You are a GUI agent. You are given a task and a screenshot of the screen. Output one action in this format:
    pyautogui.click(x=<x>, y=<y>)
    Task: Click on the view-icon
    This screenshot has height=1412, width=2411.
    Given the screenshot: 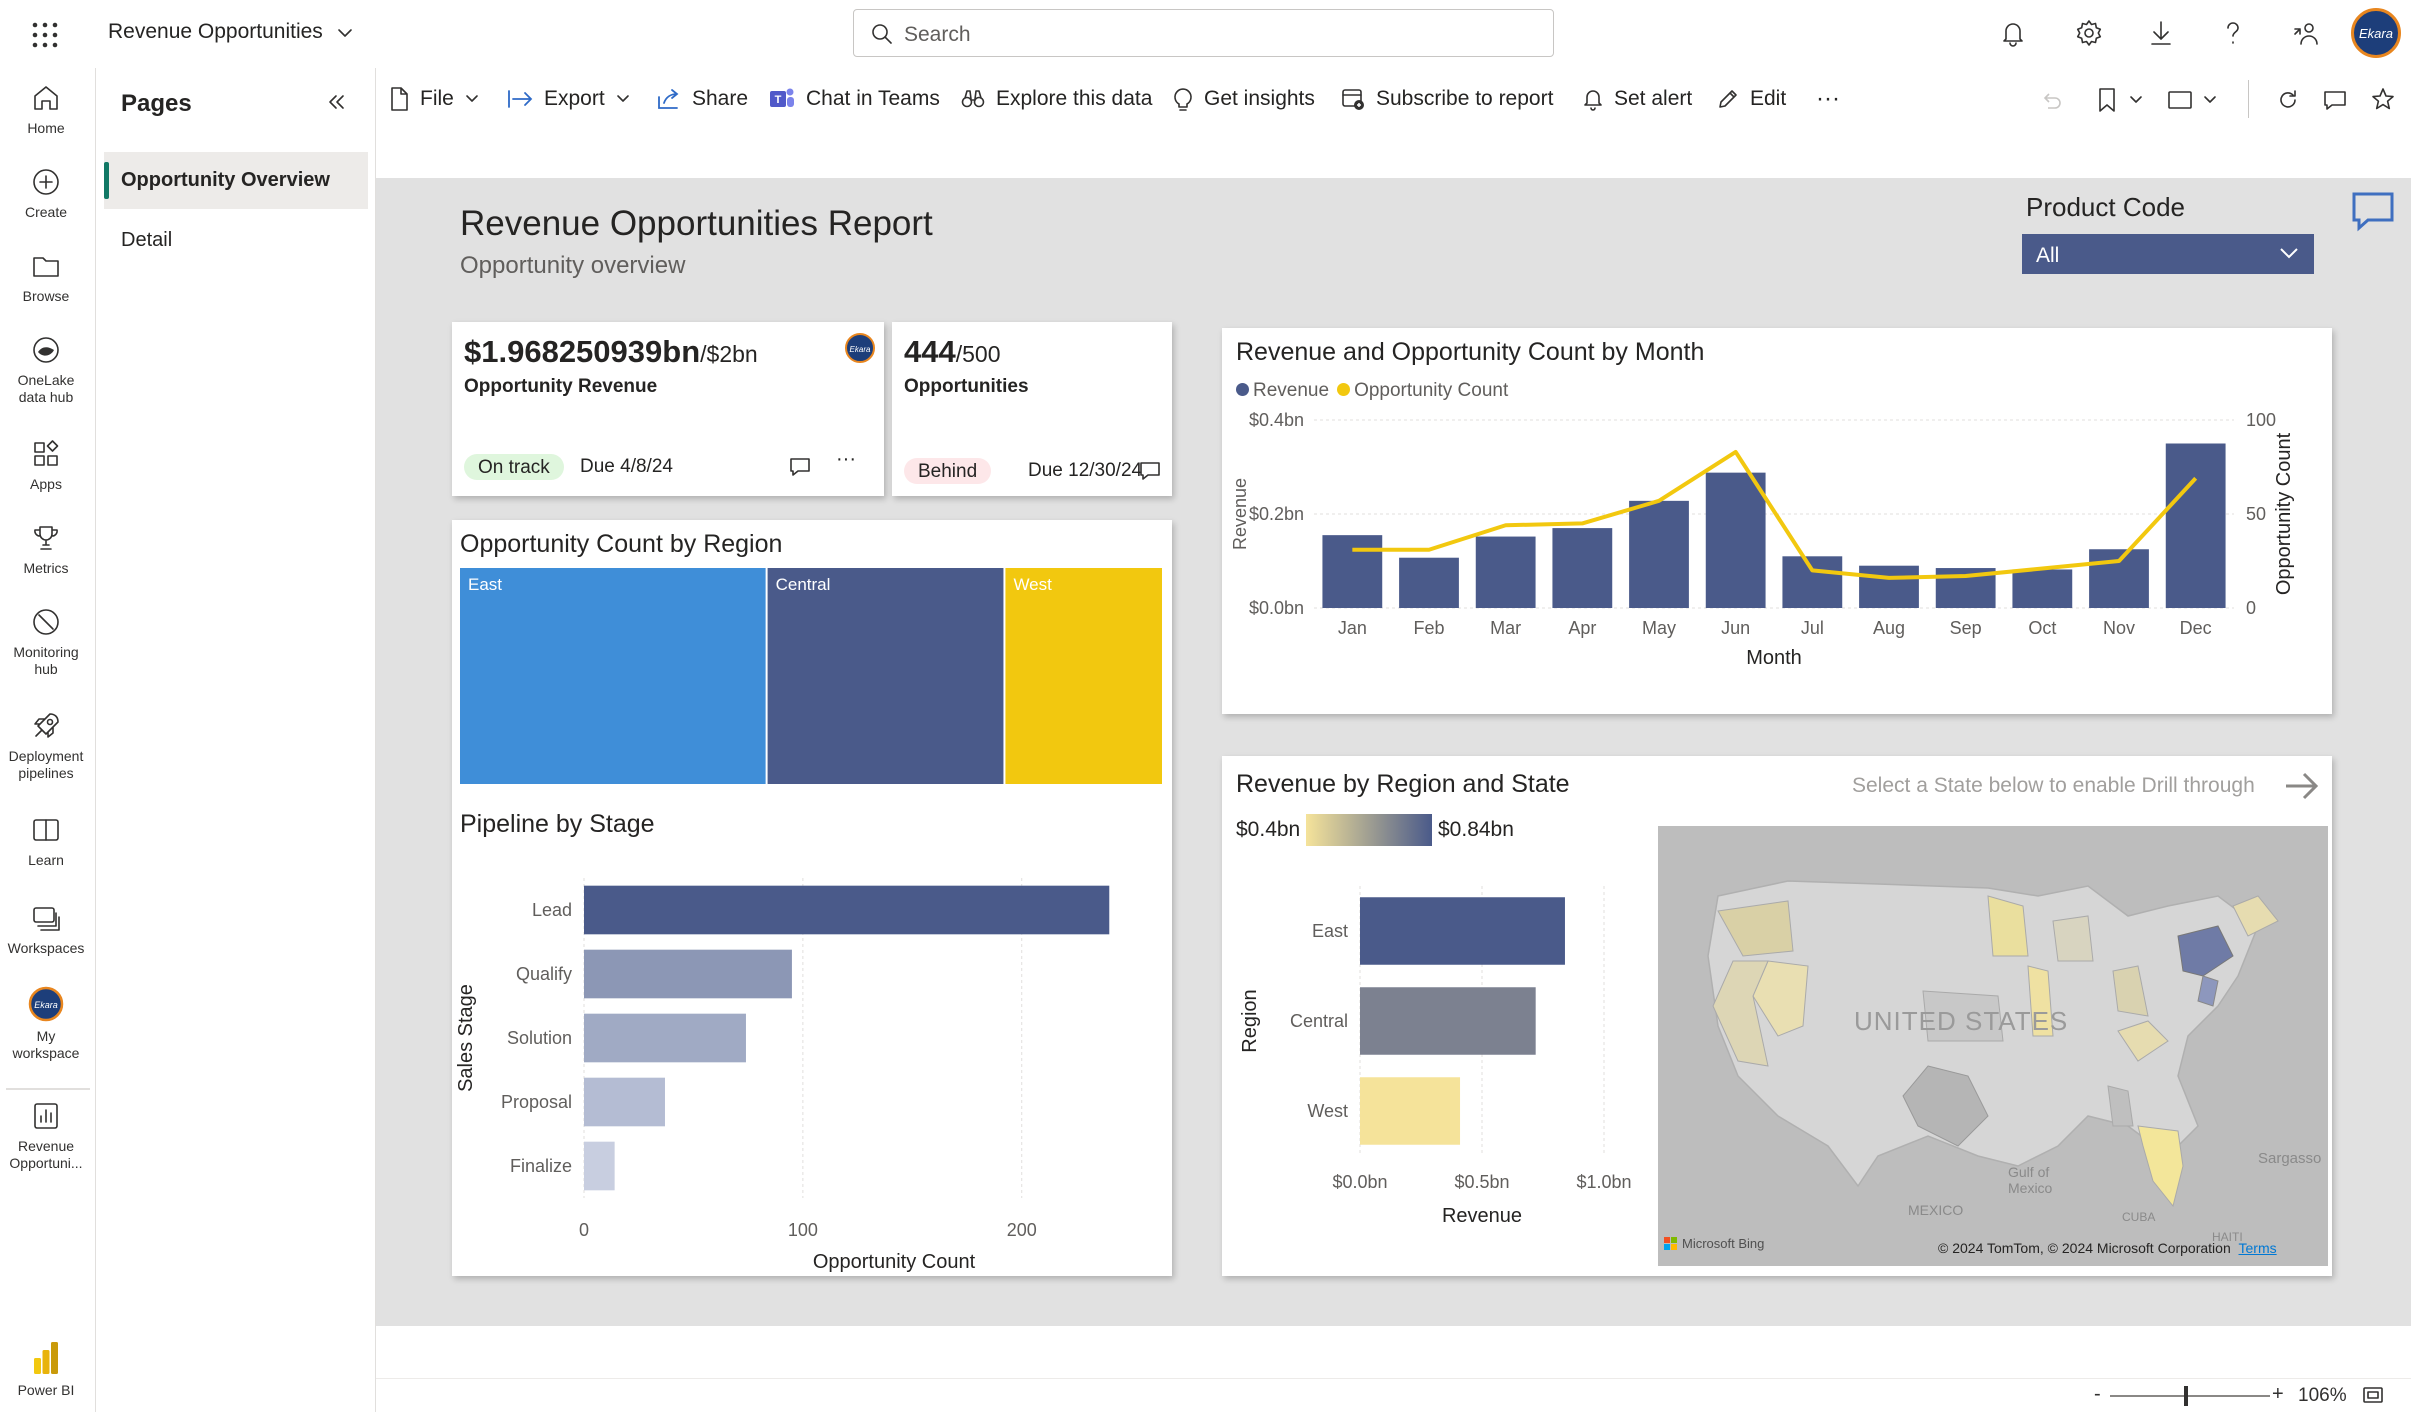 What is the action you would take?
    pyautogui.click(x=2180, y=100)
    